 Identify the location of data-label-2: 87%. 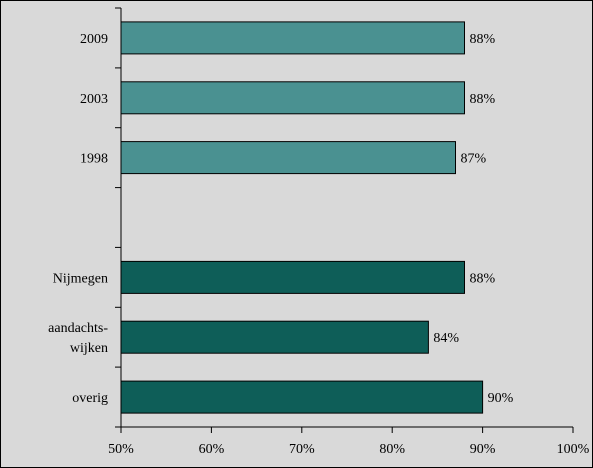
(474, 159).